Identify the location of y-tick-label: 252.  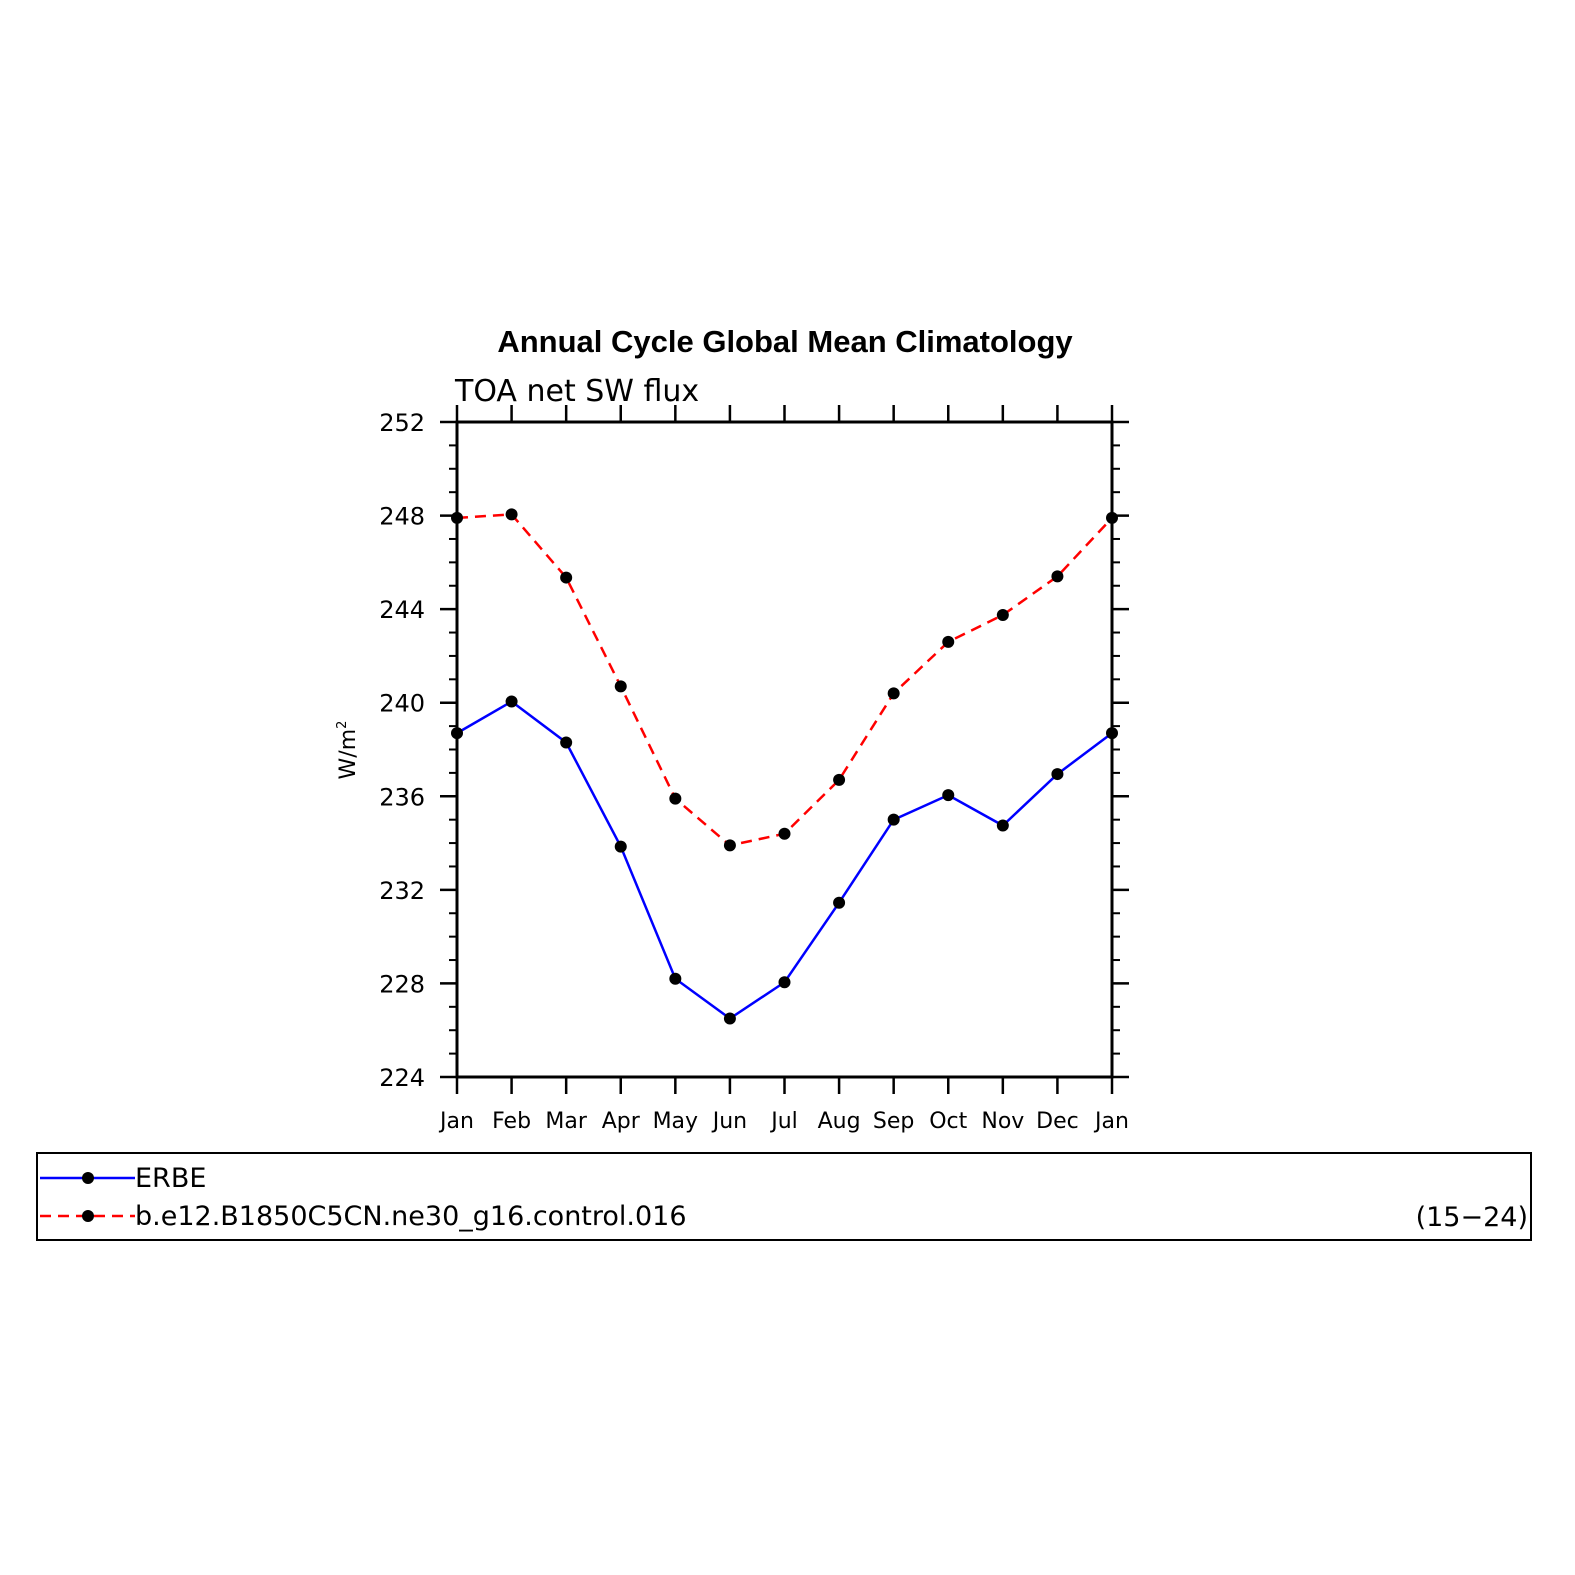
(402, 423).